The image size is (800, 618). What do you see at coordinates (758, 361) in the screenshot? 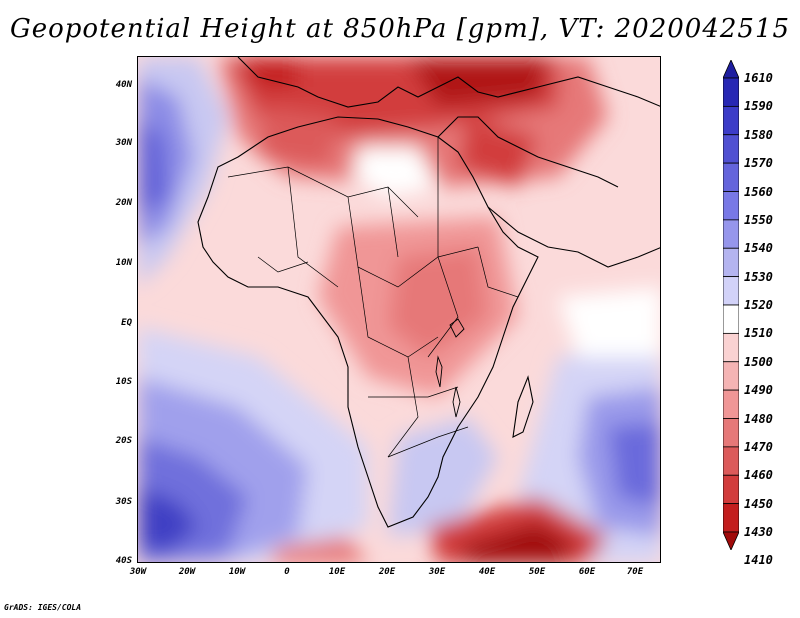
I see `colorbar-tick-label: 1500` at bounding box center [758, 361].